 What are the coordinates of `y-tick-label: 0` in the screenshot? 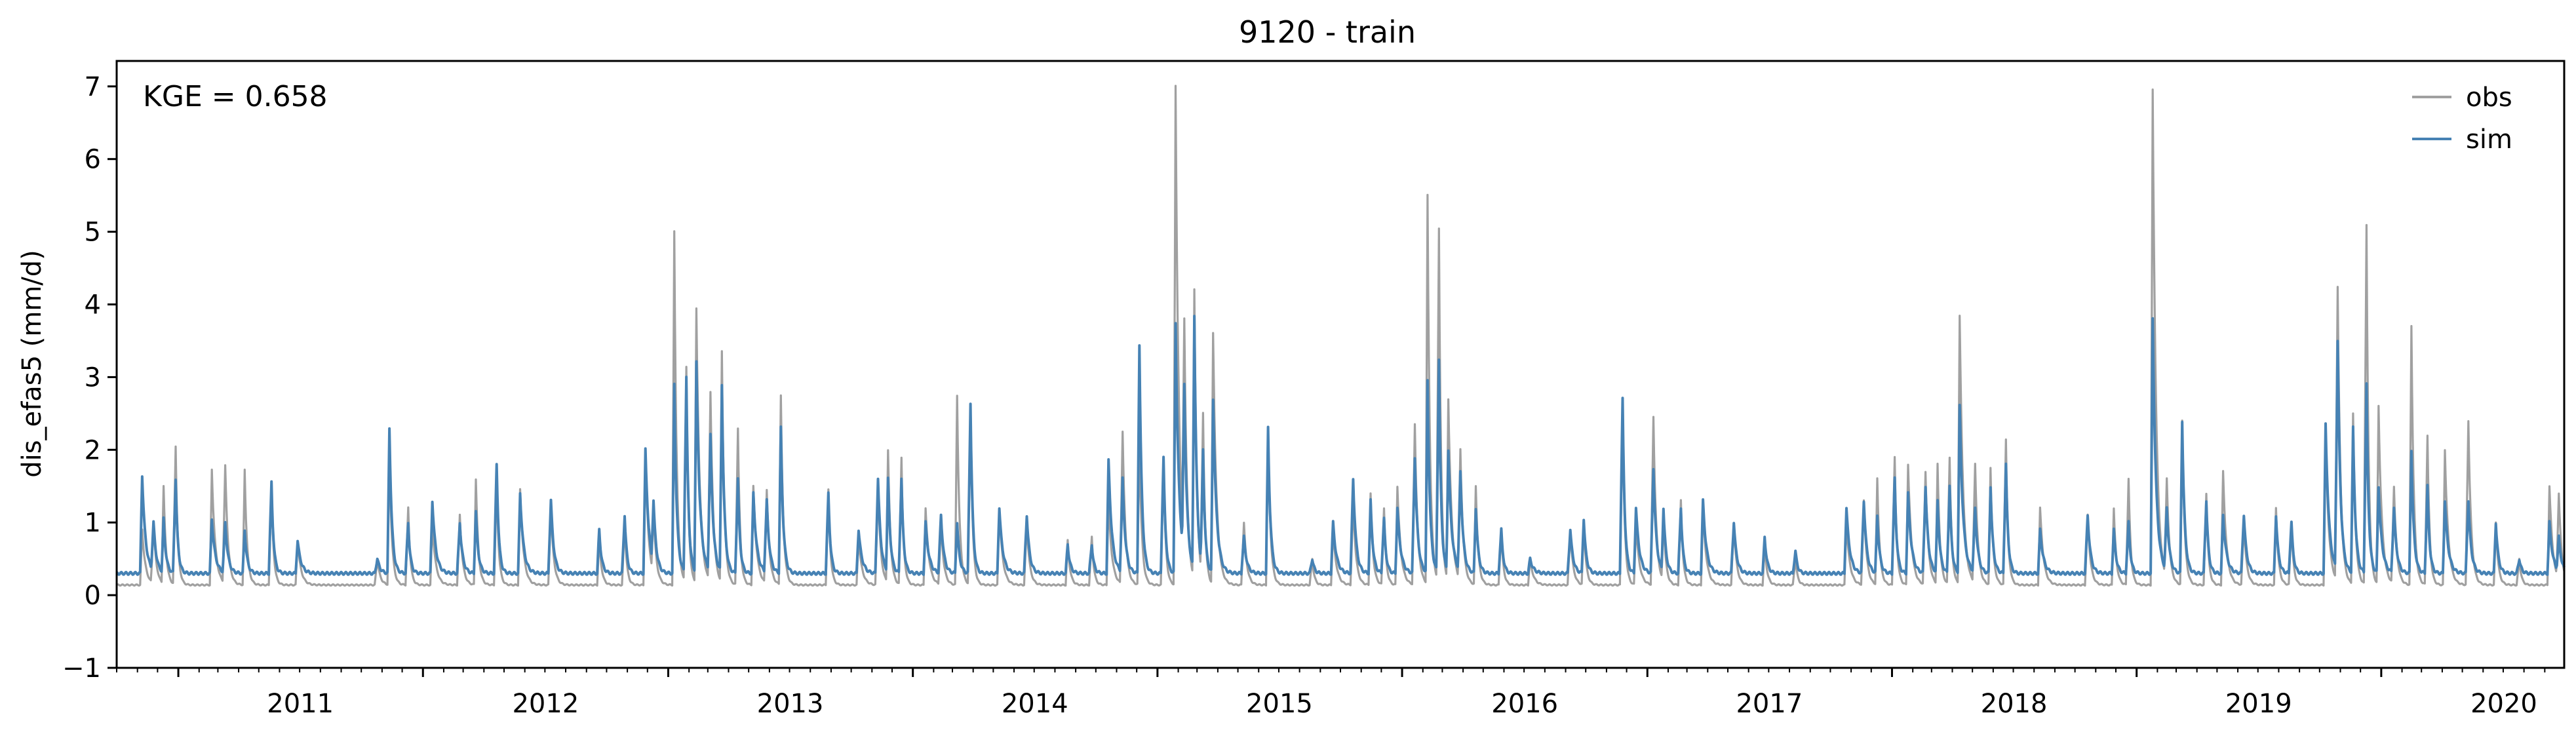 It's located at (93, 596).